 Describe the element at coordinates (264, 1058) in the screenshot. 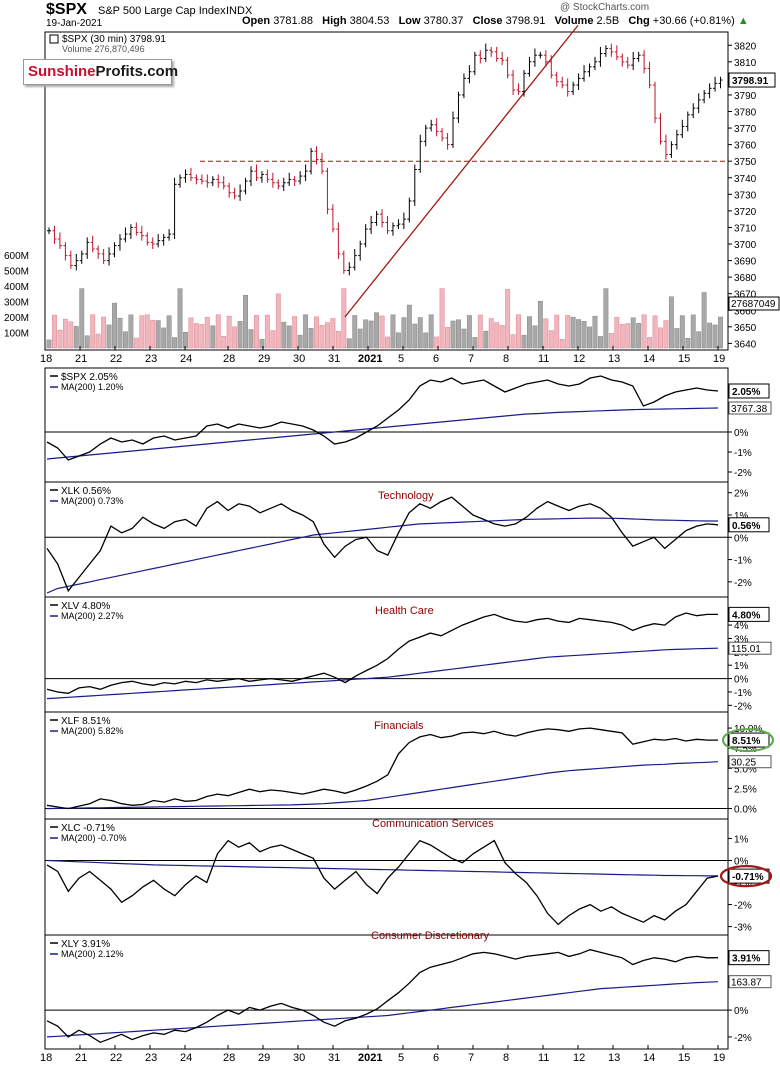

I see `x-tick-label: 29` at that location.